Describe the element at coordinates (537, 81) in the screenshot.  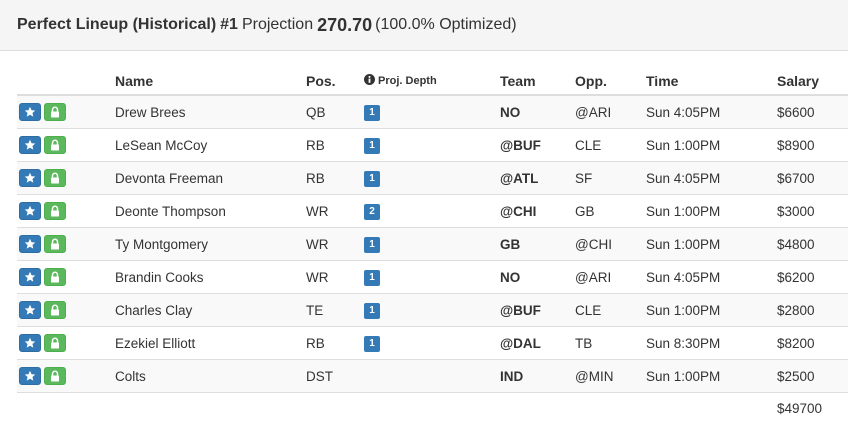
I see `team-column-header: Team` at that location.